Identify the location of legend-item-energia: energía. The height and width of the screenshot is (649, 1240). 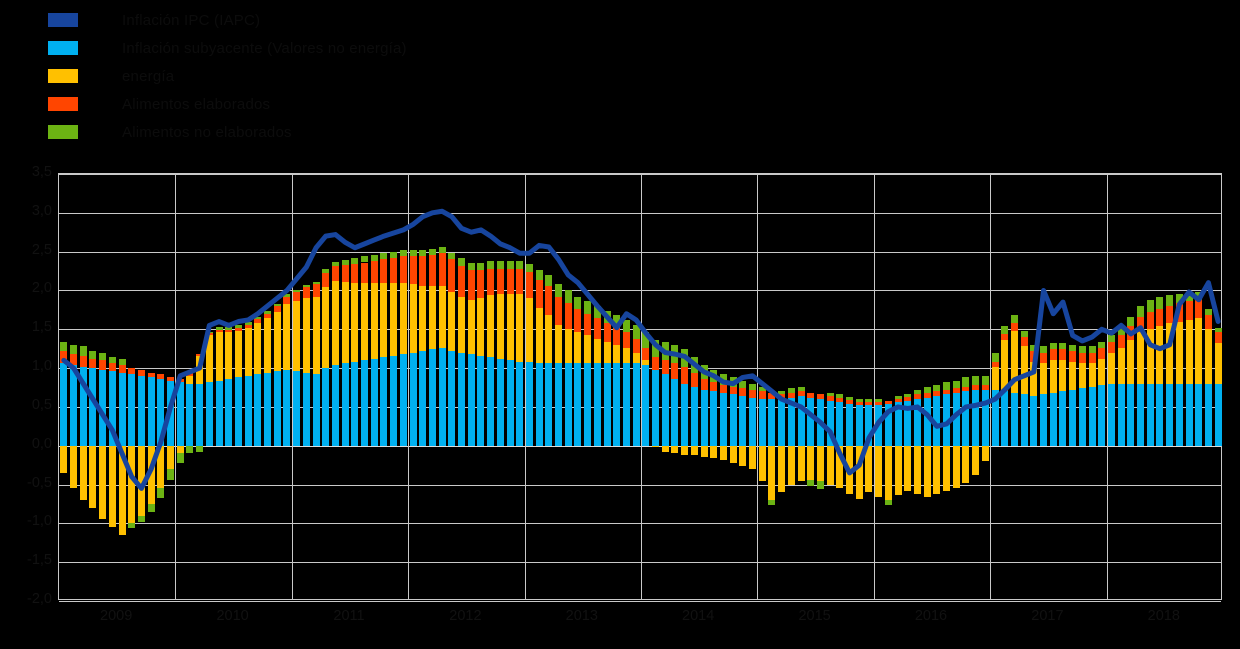
(111, 76).